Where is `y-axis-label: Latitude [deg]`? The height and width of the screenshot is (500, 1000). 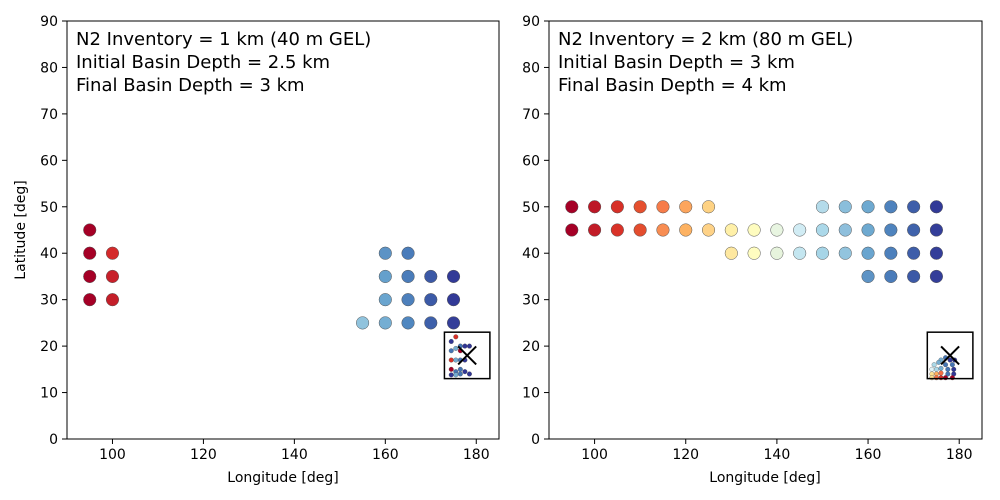
y-axis-label: Latitude [deg] is located at coordinates (21, 229).